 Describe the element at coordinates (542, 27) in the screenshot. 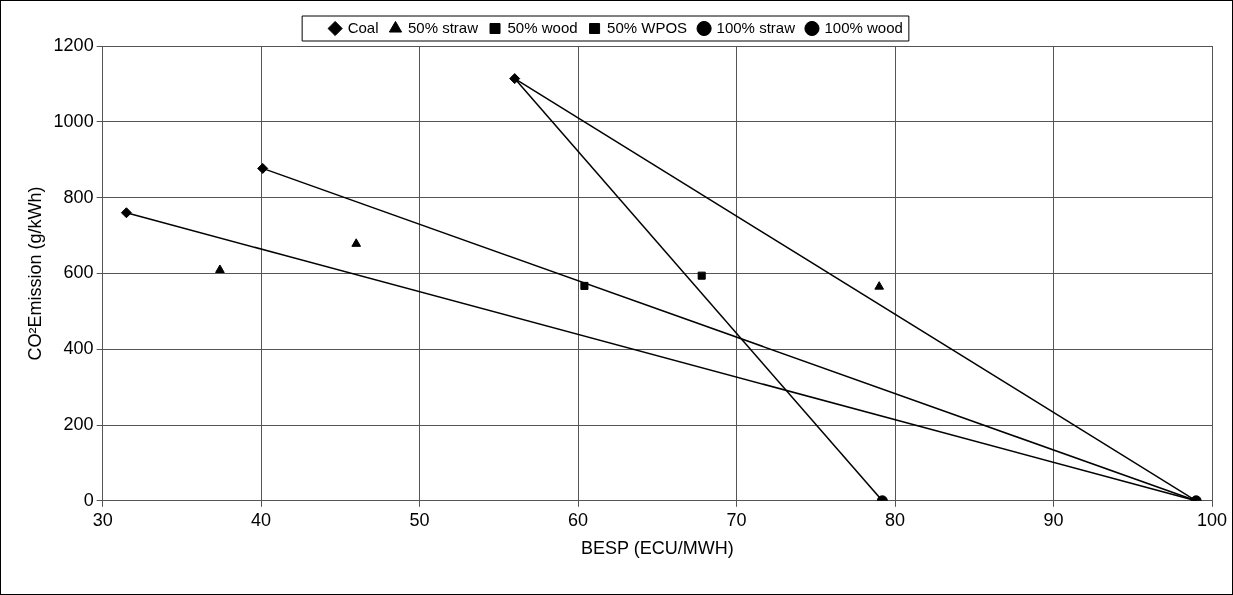

I see `legend-label: 50% wood` at that location.